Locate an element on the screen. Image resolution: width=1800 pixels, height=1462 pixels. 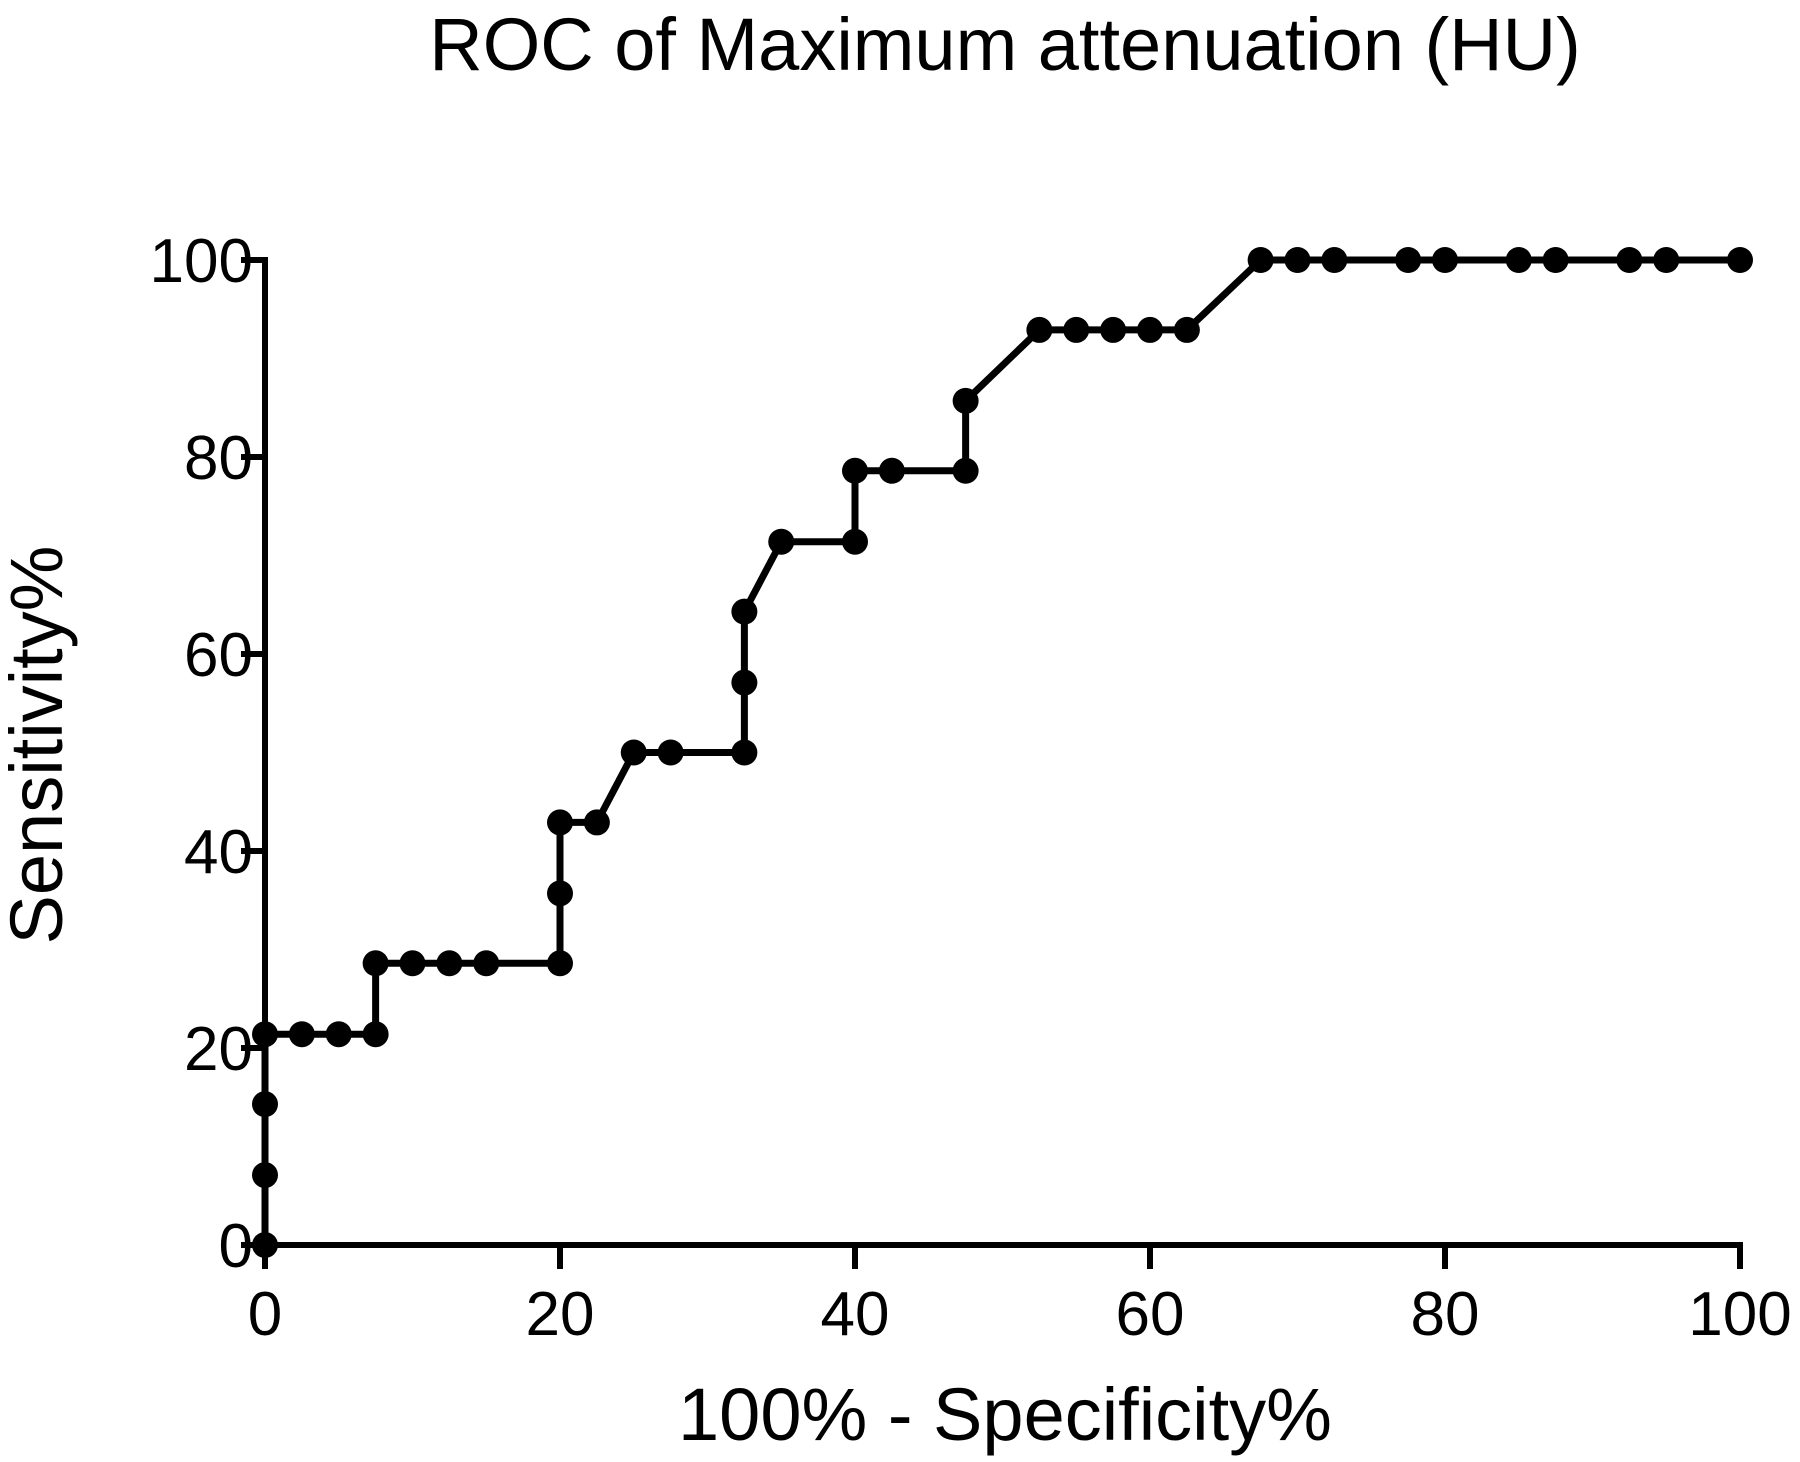
y-tick-label: 60 is located at coordinates (218, 655).